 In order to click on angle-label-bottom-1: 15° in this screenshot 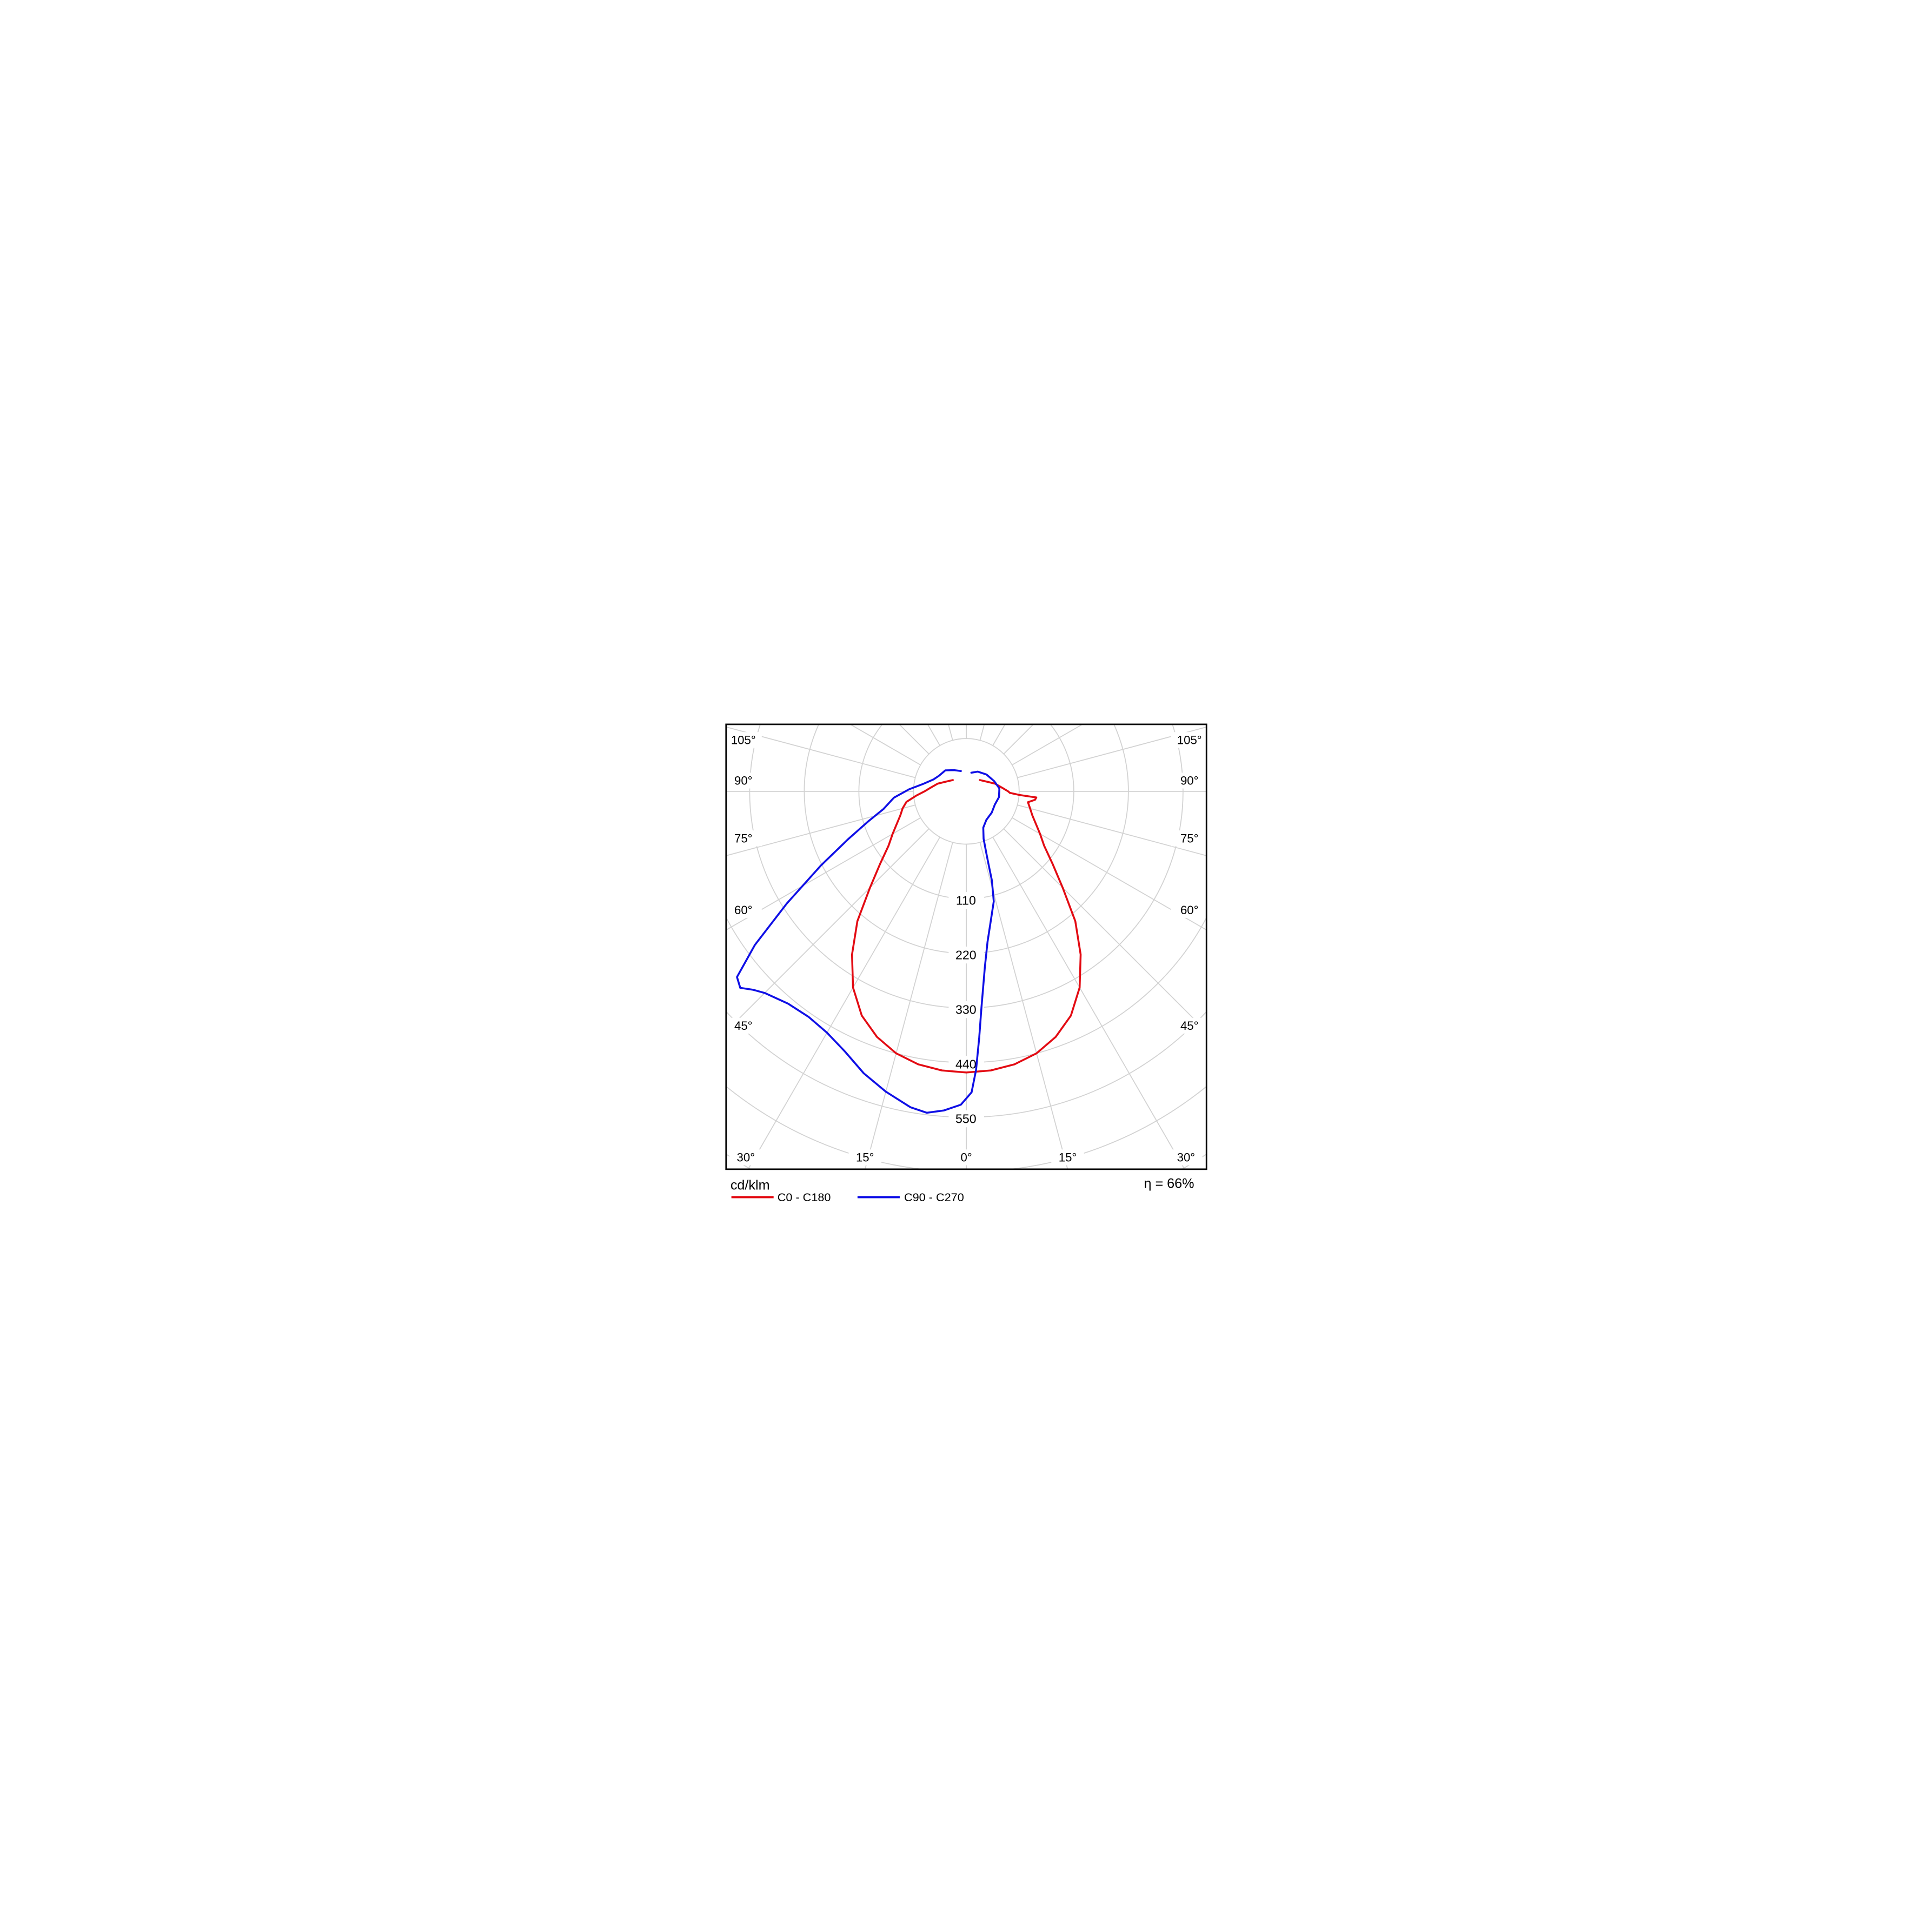, I will do `click(864, 1157)`.